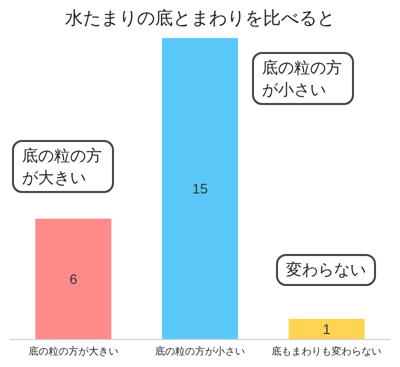 This screenshot has height=367, width=400. What do you see at coordinates (303, 79) in the screenshot?
I see `speech-bubble: 底の粒の方が小さい` at bounding box center [303, 79].